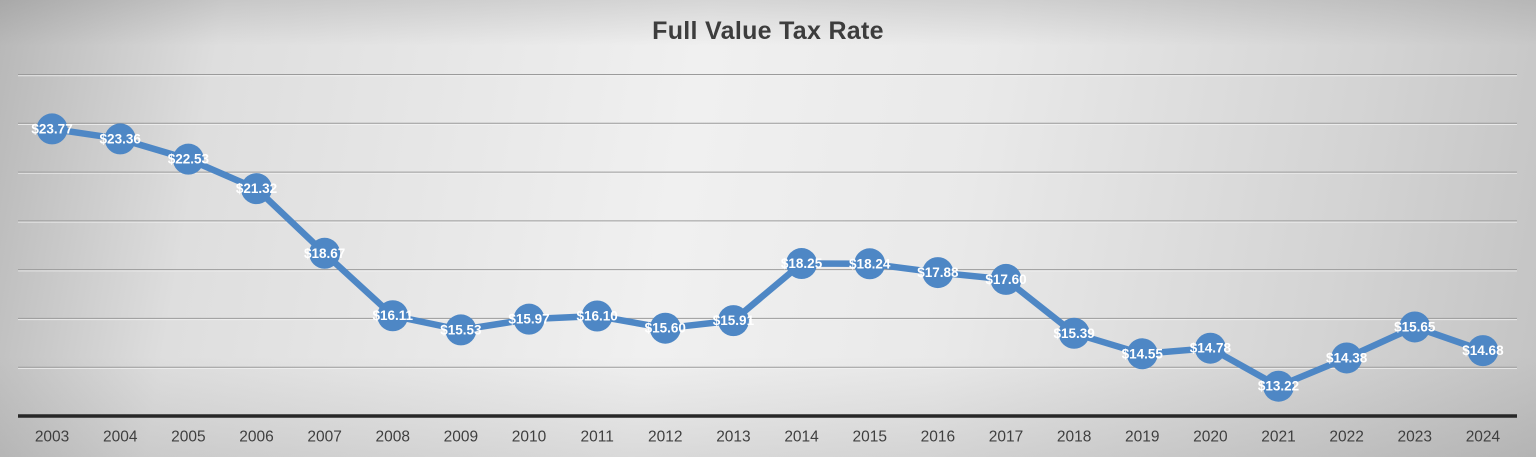  Describe the element at coordinates (1210, 437) in the screenshot. I see `x-tick-label: 2020` at that location.